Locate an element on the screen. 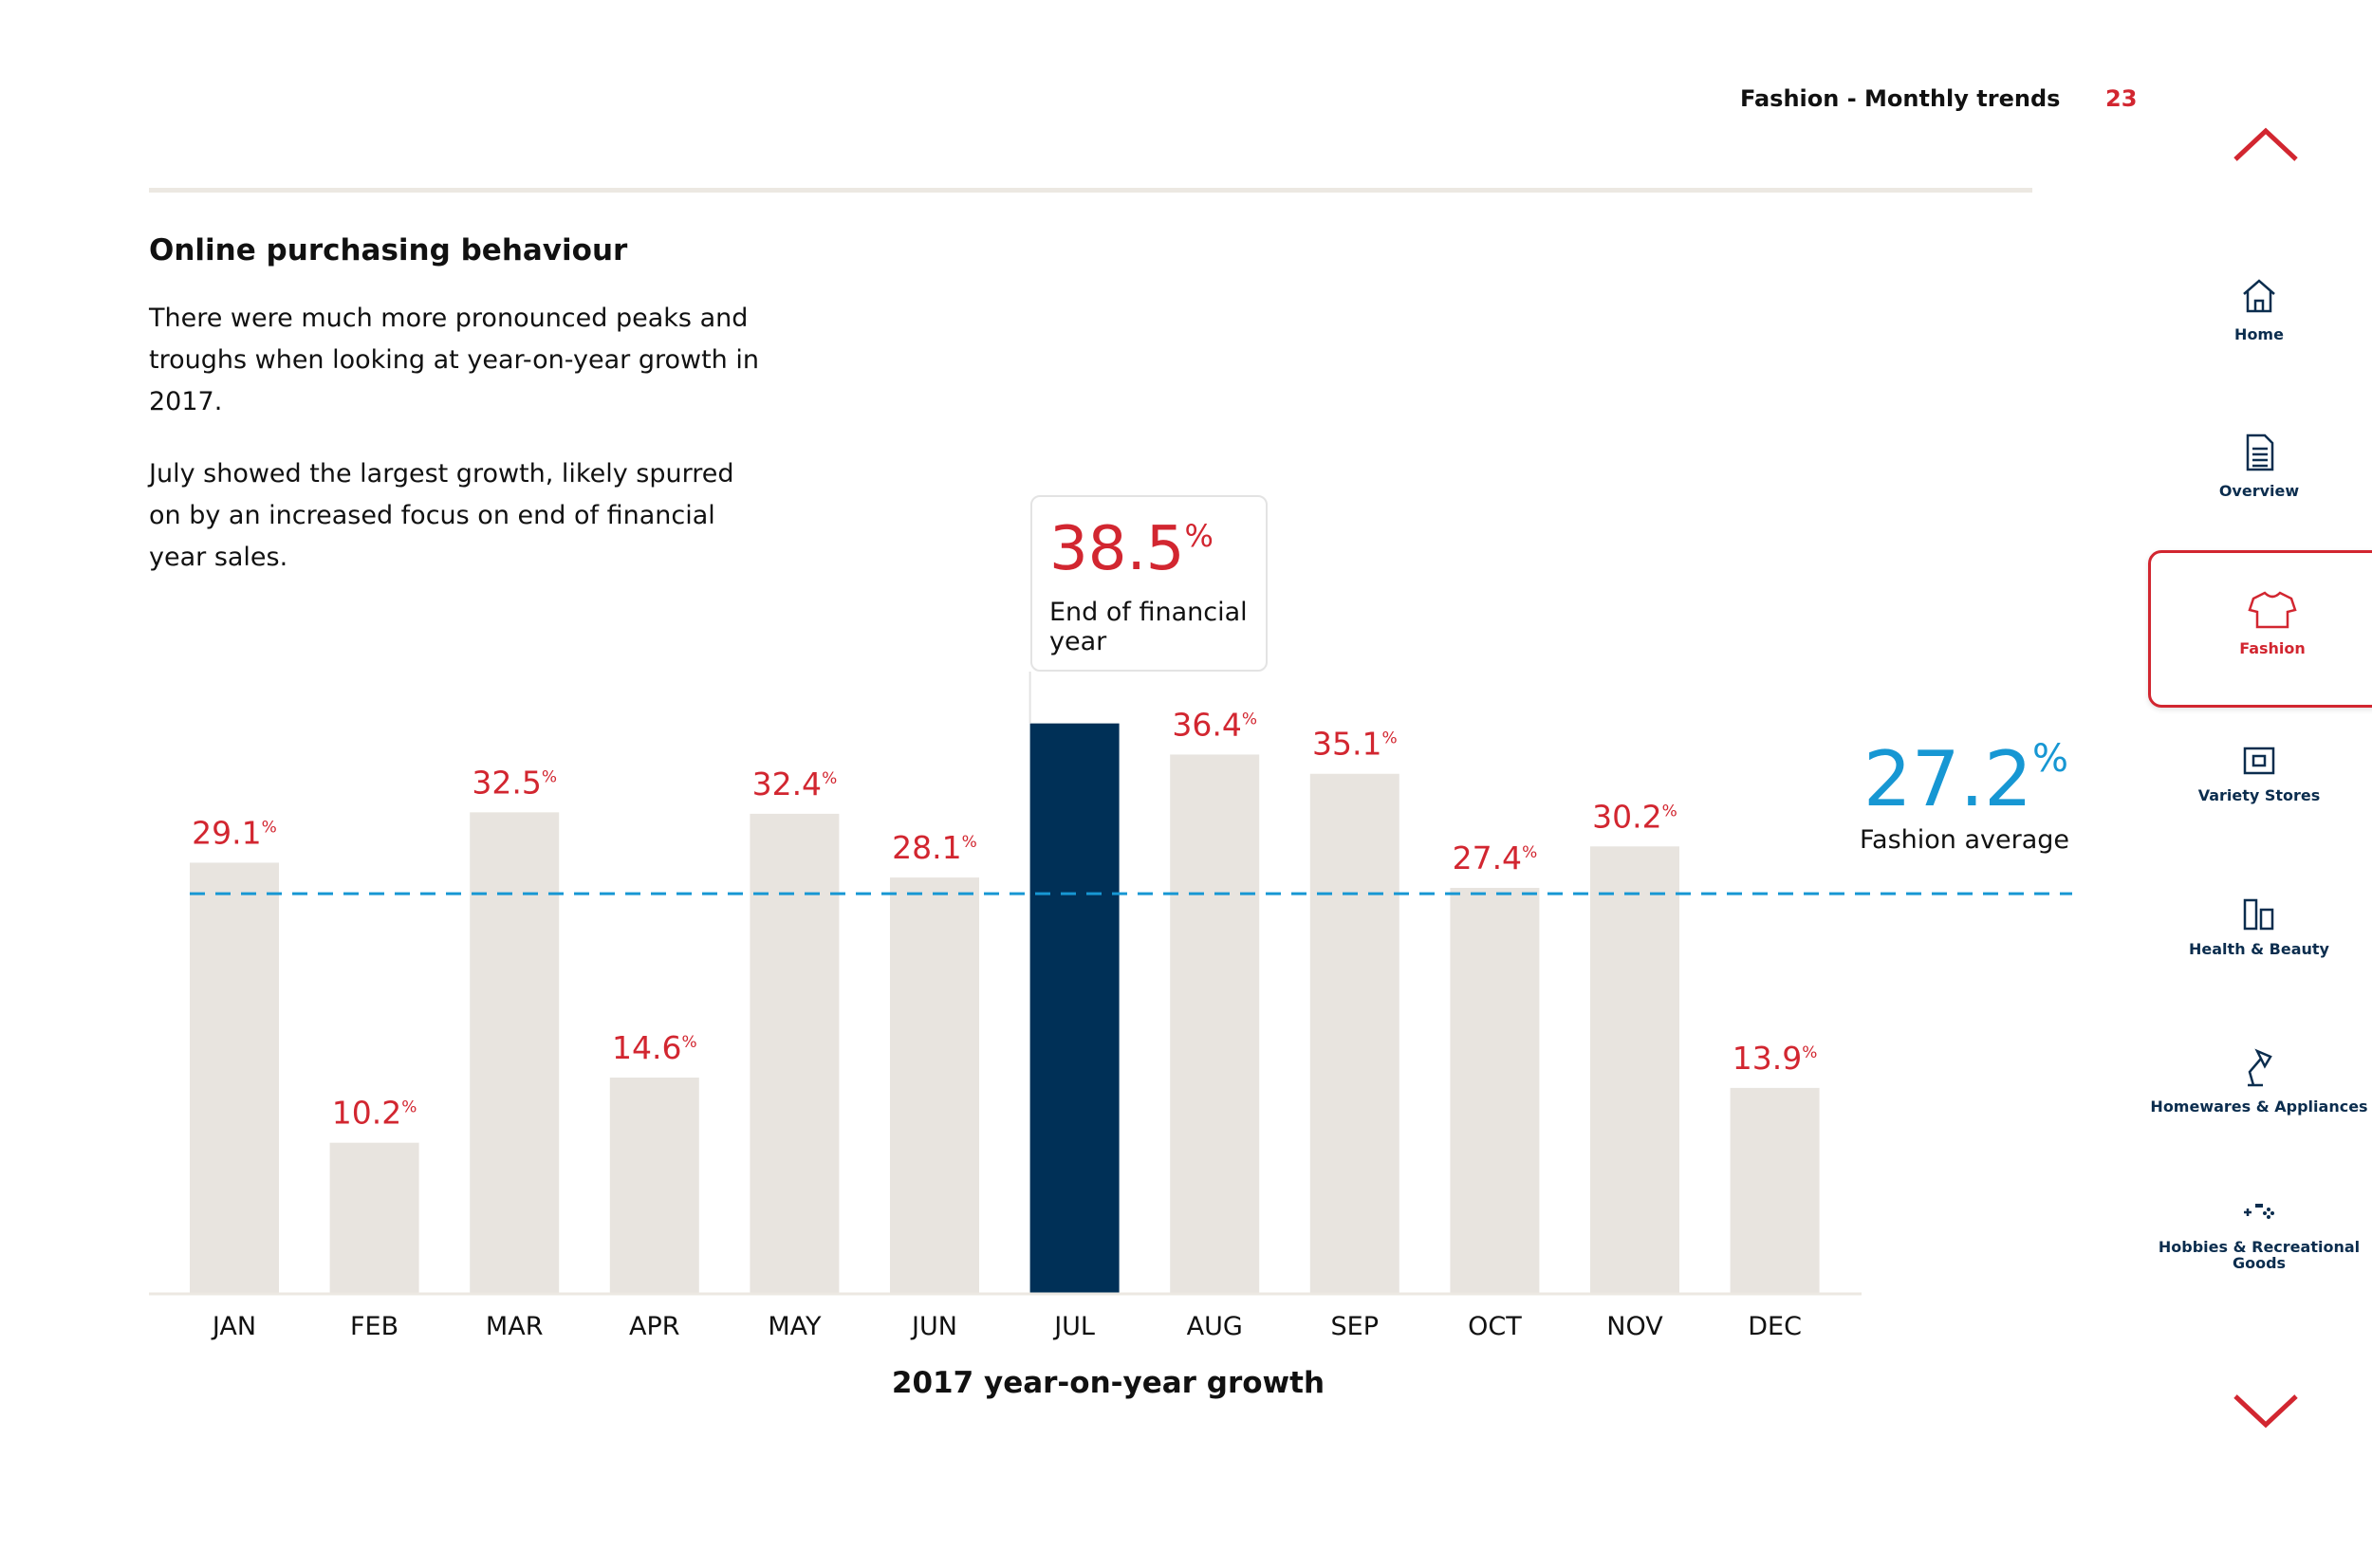  document-icon is located at coordinates (2260, 453).